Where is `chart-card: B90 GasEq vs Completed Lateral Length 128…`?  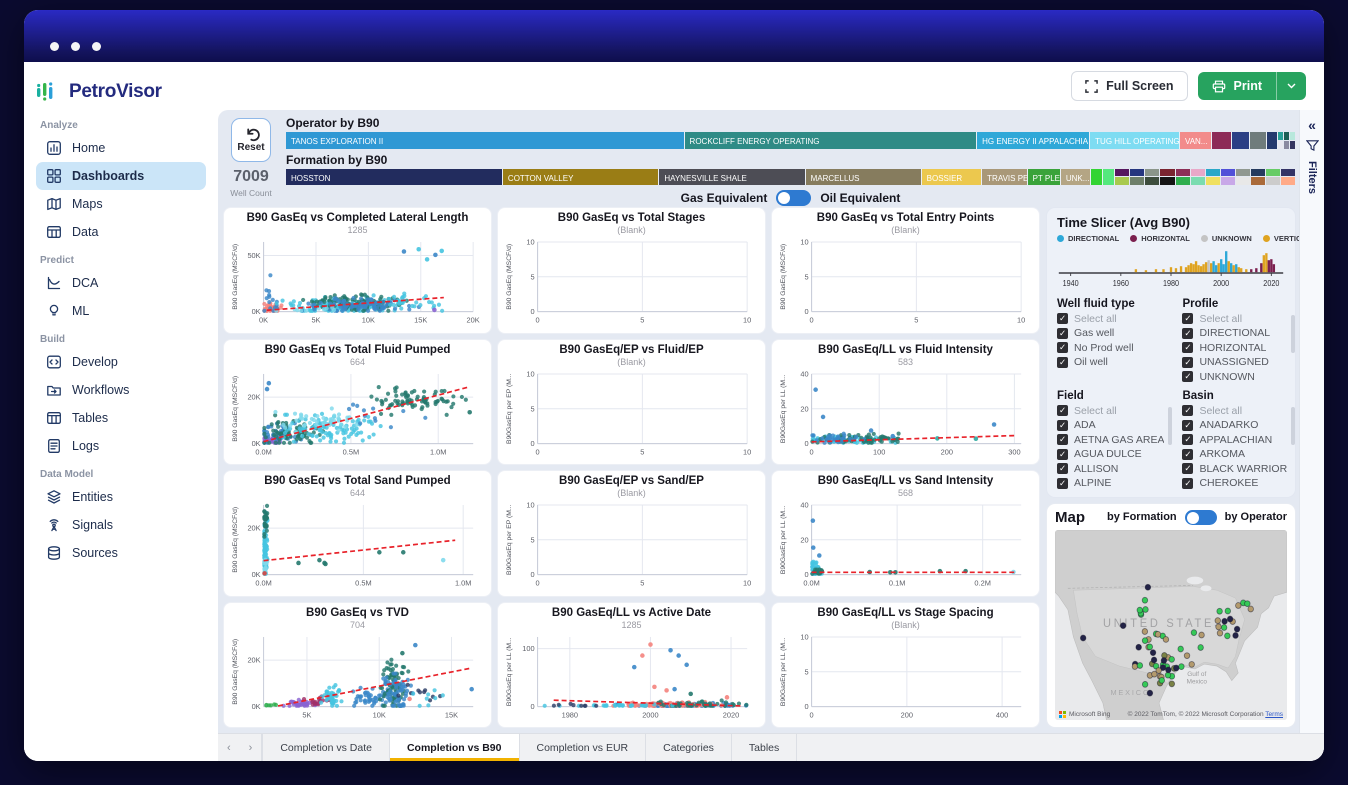
chart-card: B90 GasEq vs Completed Lateral Length 128… is located at coordinates (357, 270).